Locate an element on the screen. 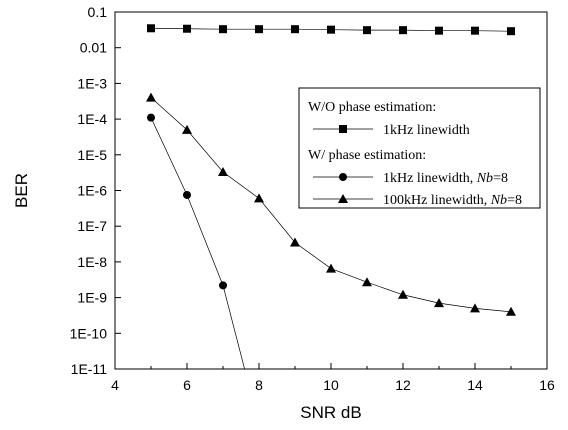 Image resolution: width=568 pixels, height=430 pixels. x-tick-label: 10 is located at coordinates (331, 385).